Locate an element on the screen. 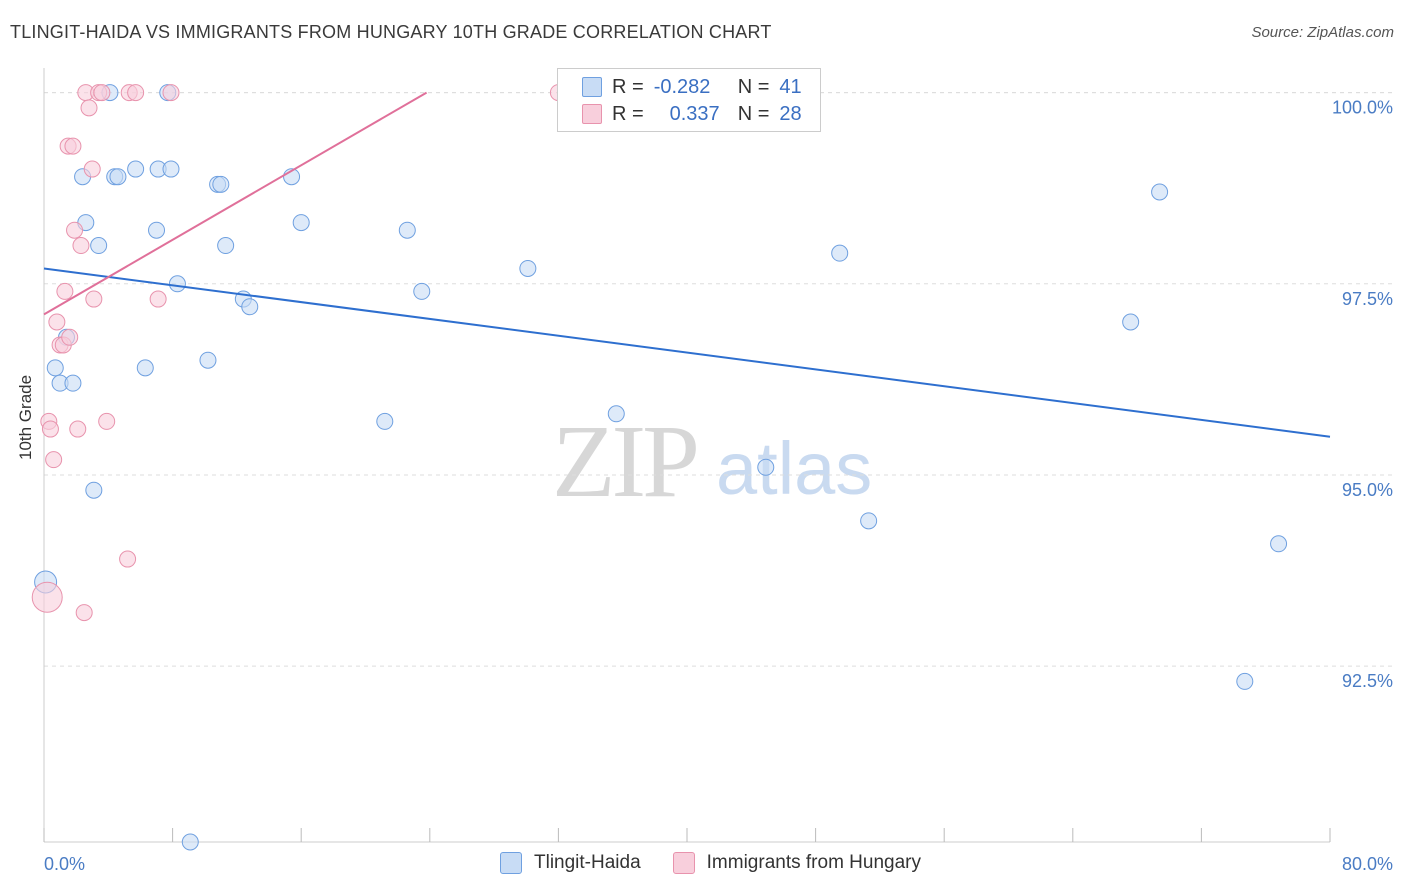  y-tick-label: 95.0% is located at coordinates (1367, 490).